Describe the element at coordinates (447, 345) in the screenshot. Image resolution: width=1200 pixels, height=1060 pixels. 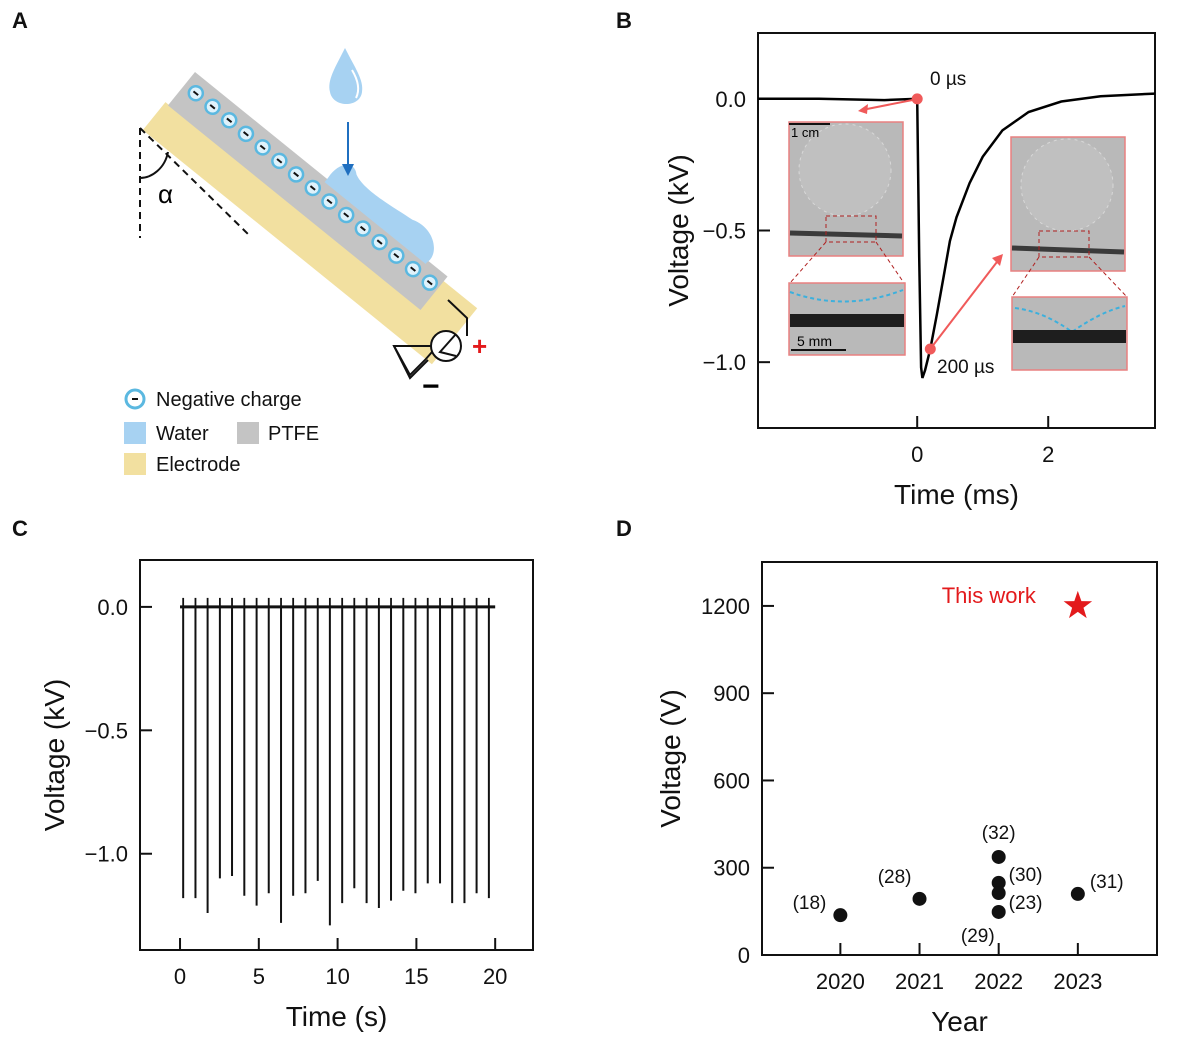
I see `voltmeter-needle` at that location.